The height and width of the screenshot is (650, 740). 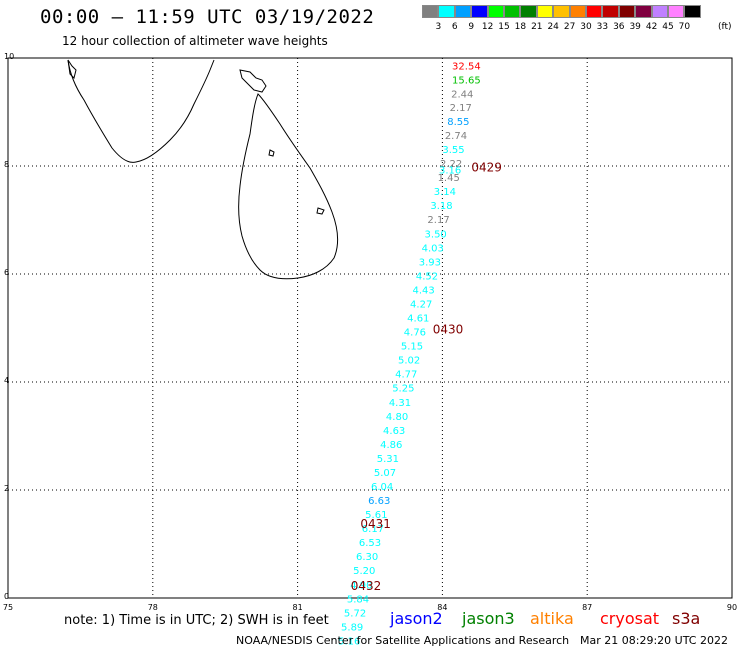 What do you see at coordinates (203, 169) in the screenshot?
I see `sri-lanka-coastline` at bounding box center [203, 169].